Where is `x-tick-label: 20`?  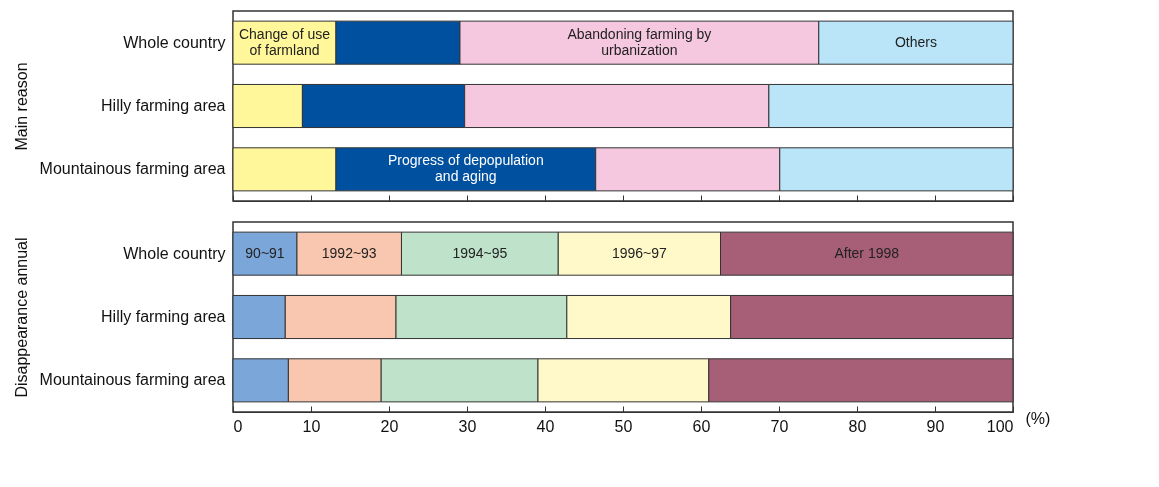
x-tick-label: 20 is located at coordinates (389, 426).